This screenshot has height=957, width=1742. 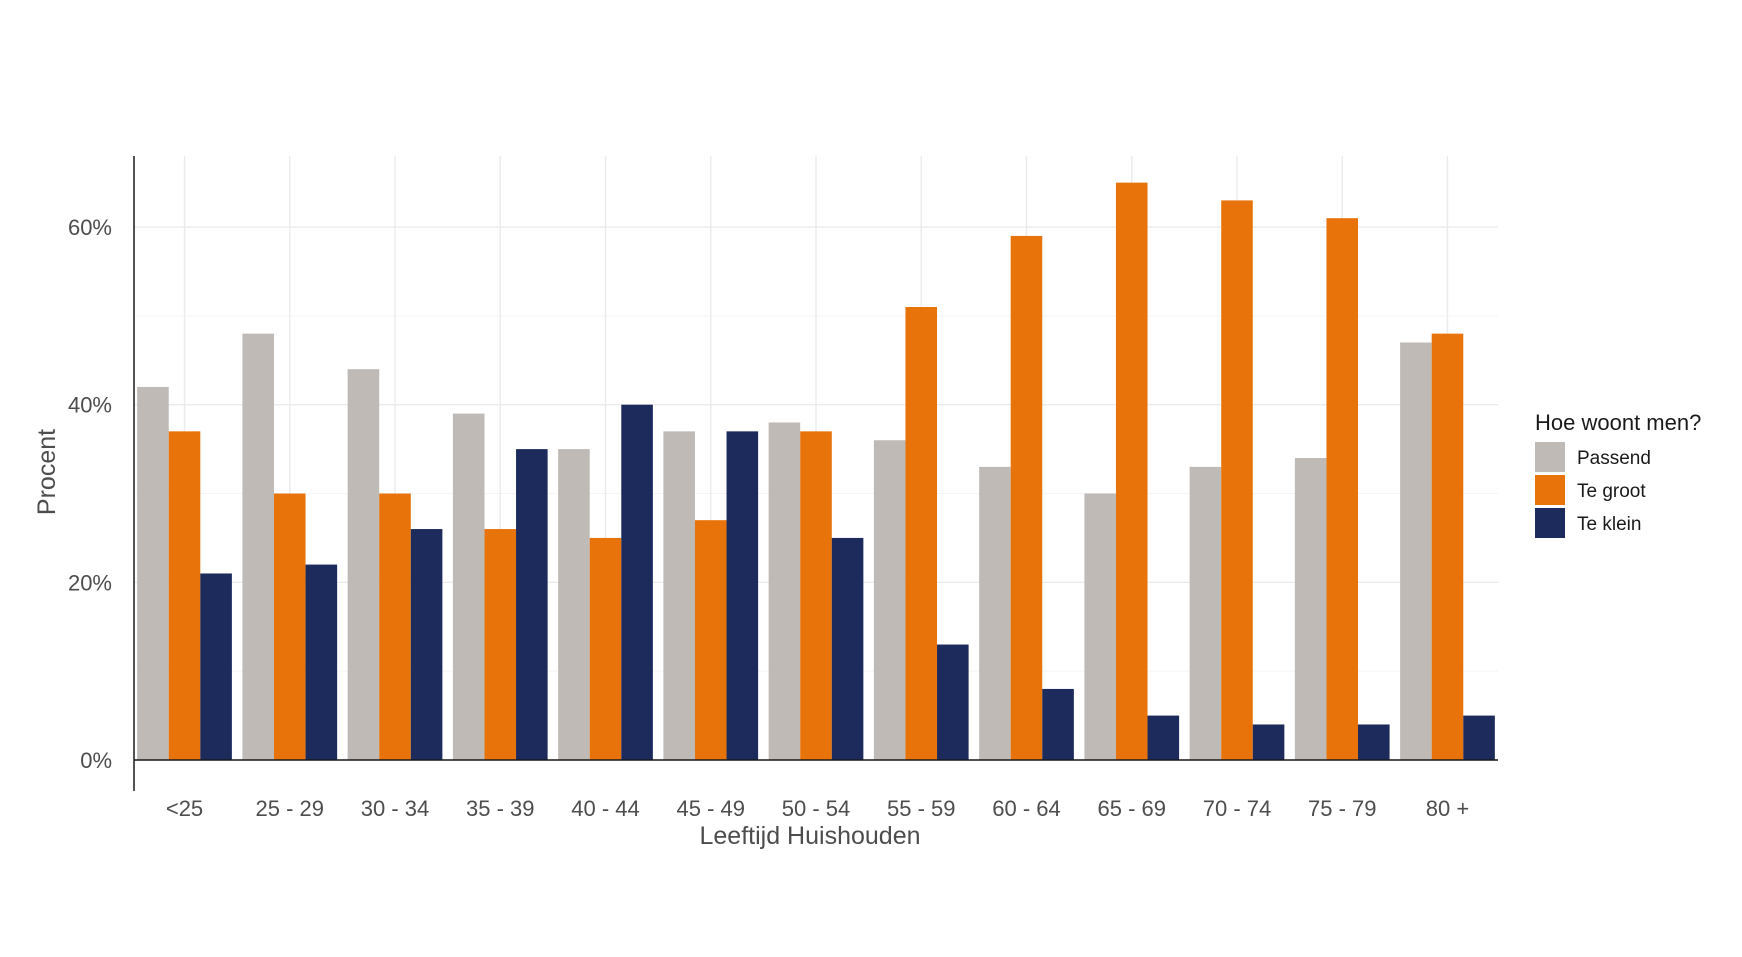 I want to click on legend-label: Te klein, so click(x=1609, y=524).